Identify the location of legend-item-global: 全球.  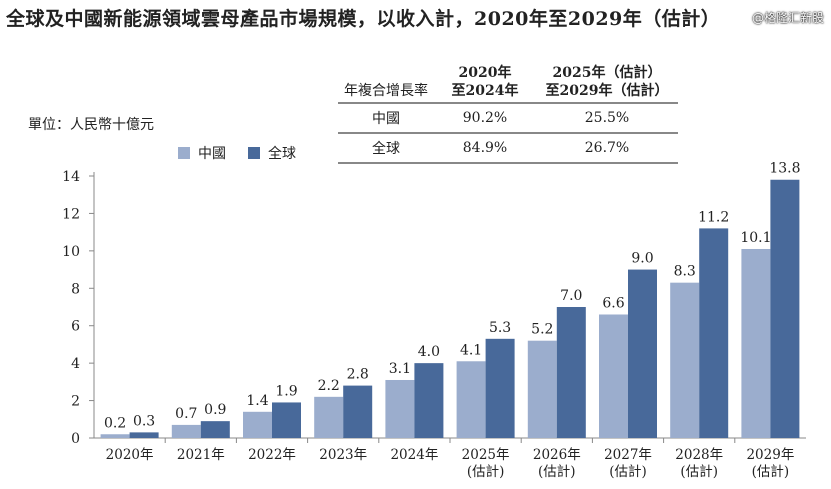
(272, 153).